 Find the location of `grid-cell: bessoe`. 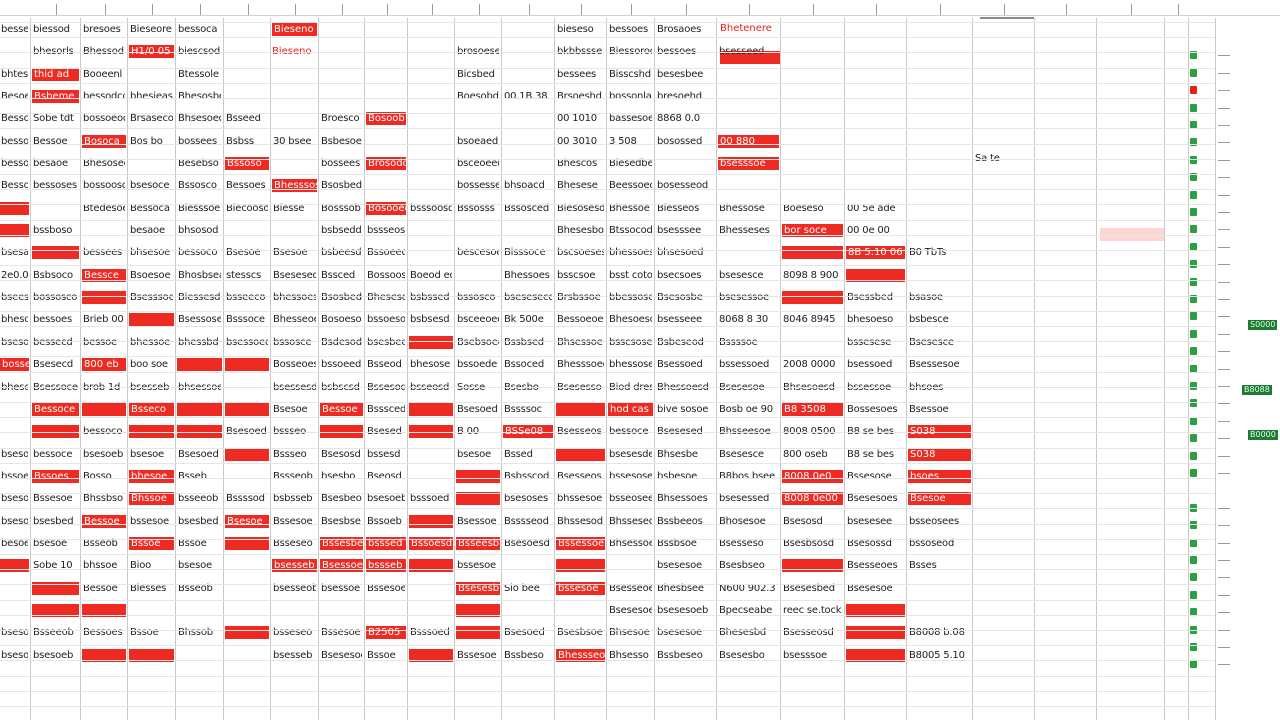

grid-cell: bessoe is located at coordinates (100, 342).